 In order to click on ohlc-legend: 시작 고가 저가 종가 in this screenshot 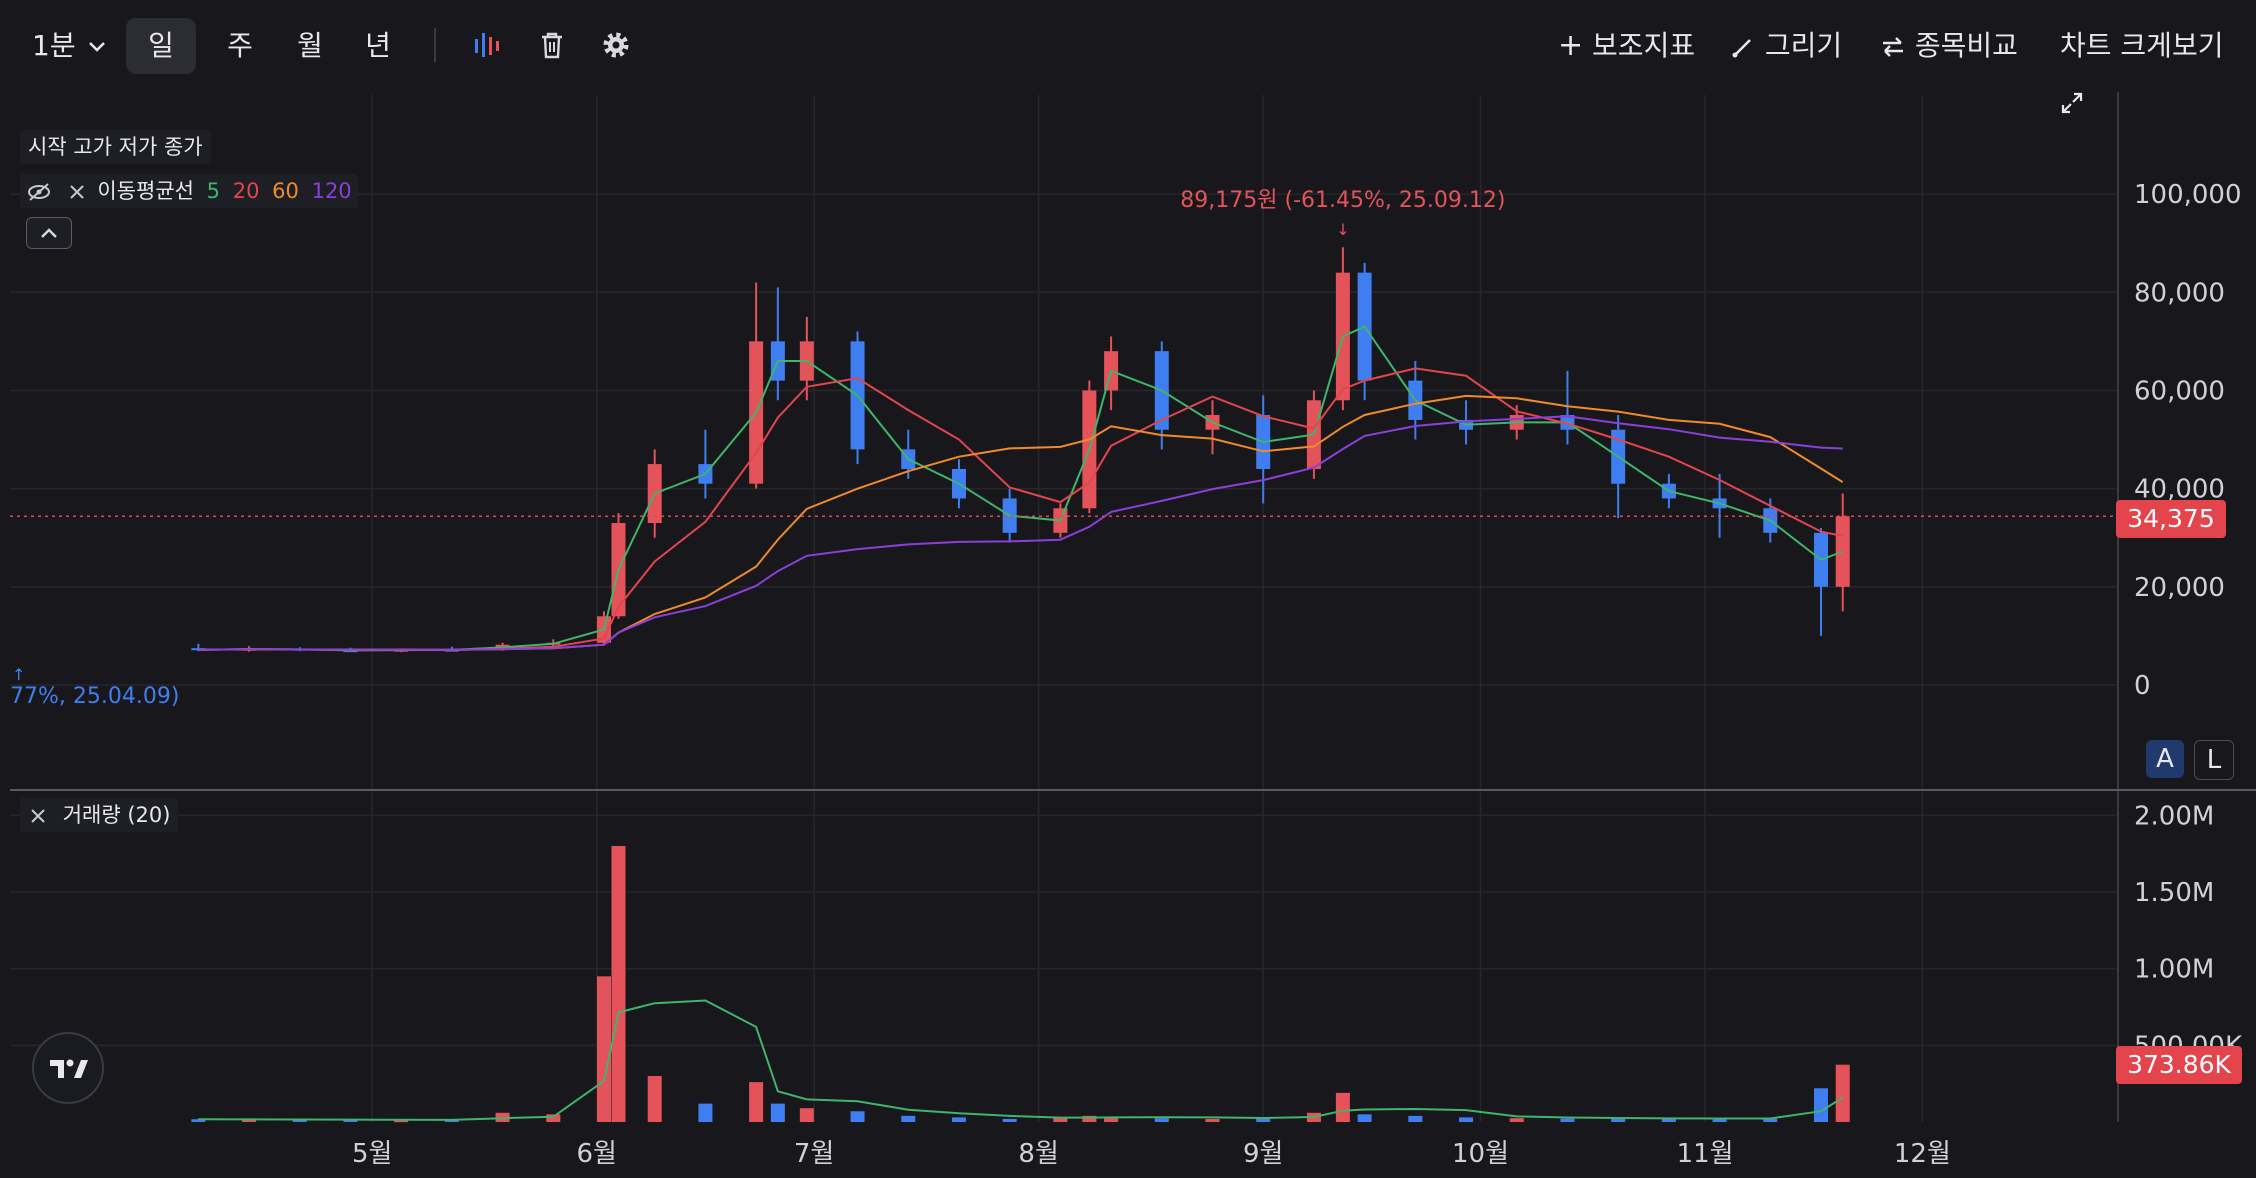, I will do `click(115, 147)`.